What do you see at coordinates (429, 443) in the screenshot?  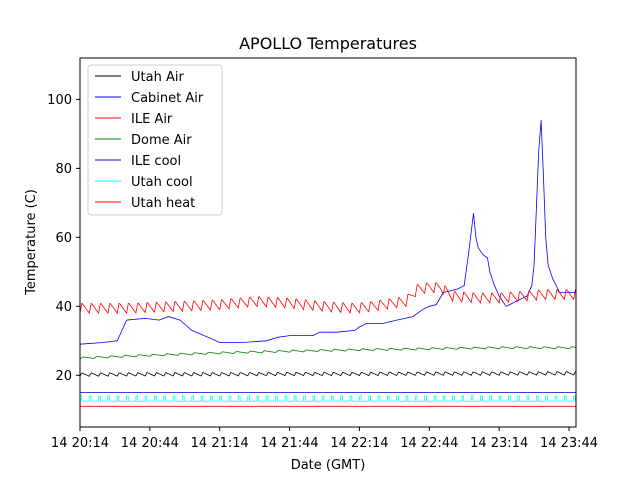 I see `x-tick-label: 14 22:44` at bounding box center [429, 443].